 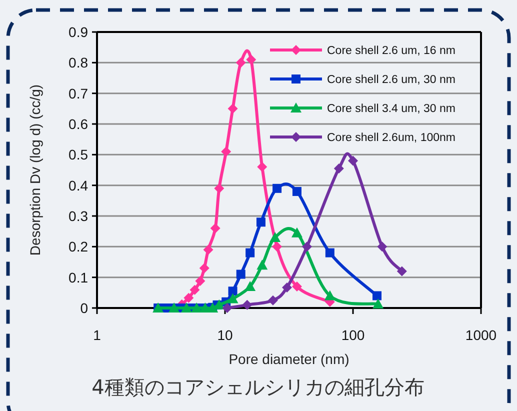 I want to click on x-tick-label: 1000, so click(x=481, y=335).